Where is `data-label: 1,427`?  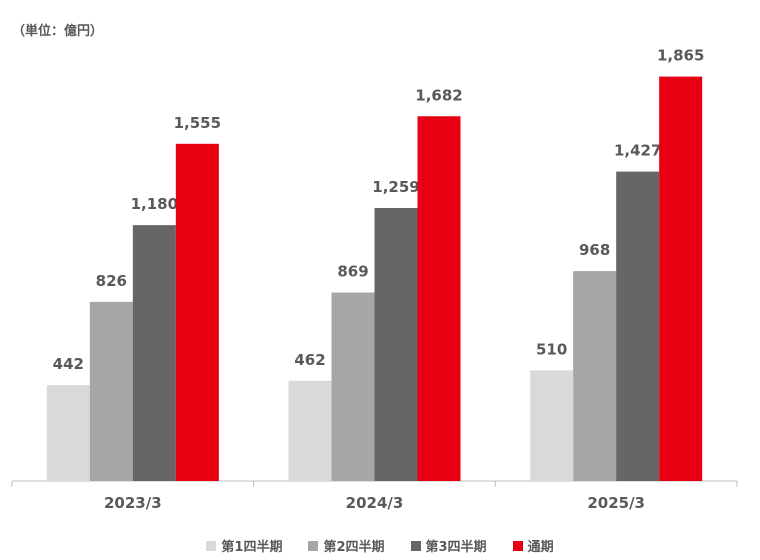
data-label: 1,427 is located at coordinates (637, 151).